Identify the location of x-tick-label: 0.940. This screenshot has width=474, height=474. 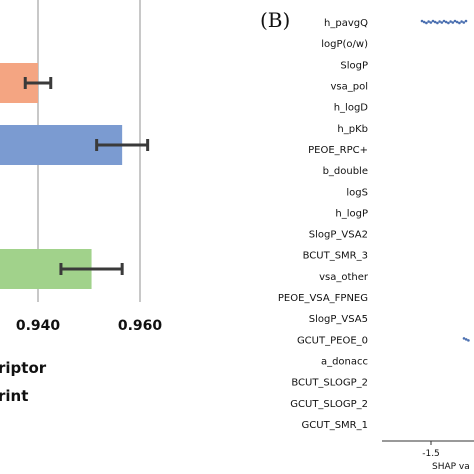
(38, 326).